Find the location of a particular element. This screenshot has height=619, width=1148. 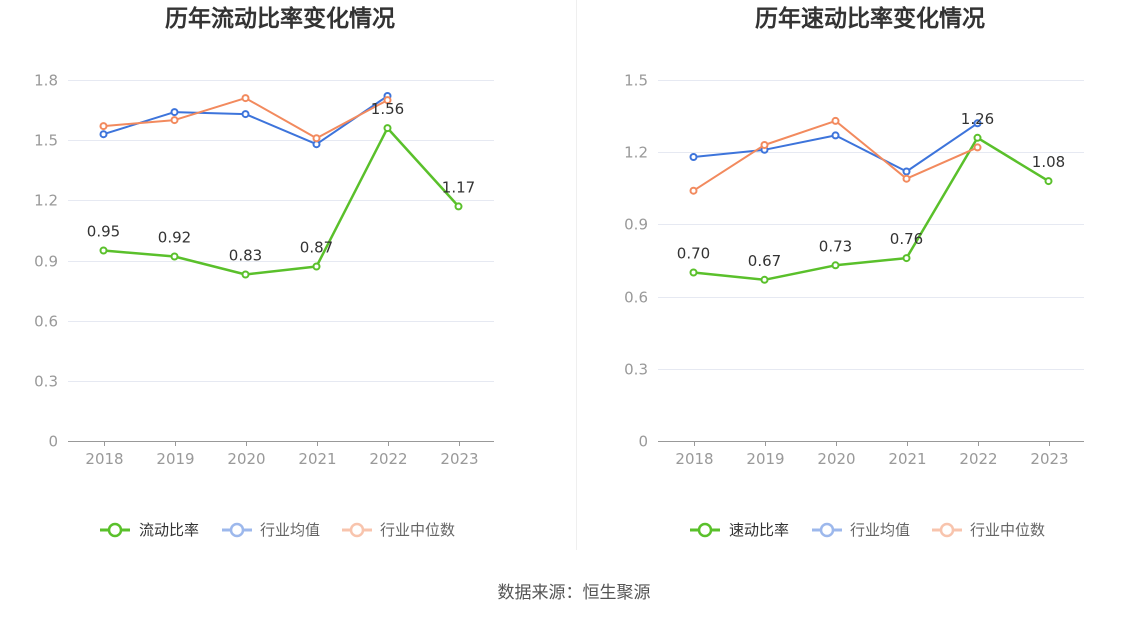

industry-median-line is located at coordinates (245, 118).